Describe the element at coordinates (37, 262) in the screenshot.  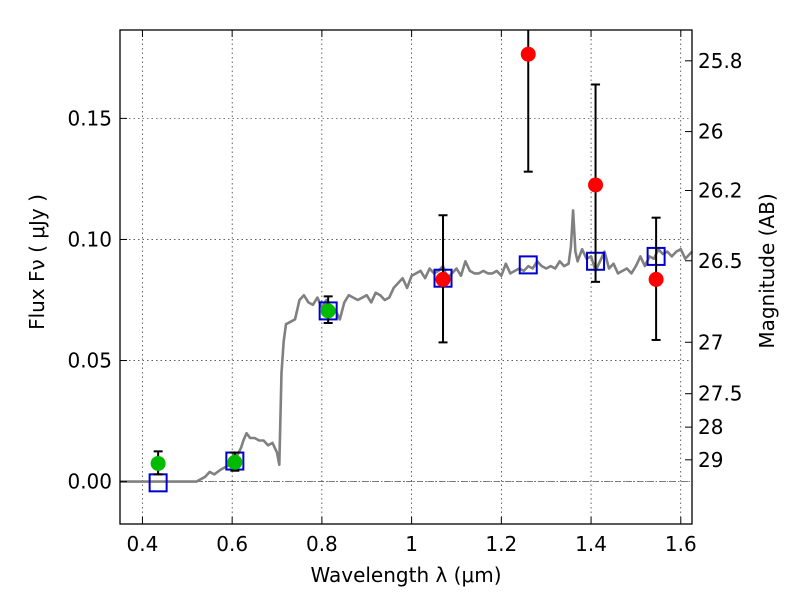
I see `y-axis-label: Flux Fν ( μJy )` at that location.